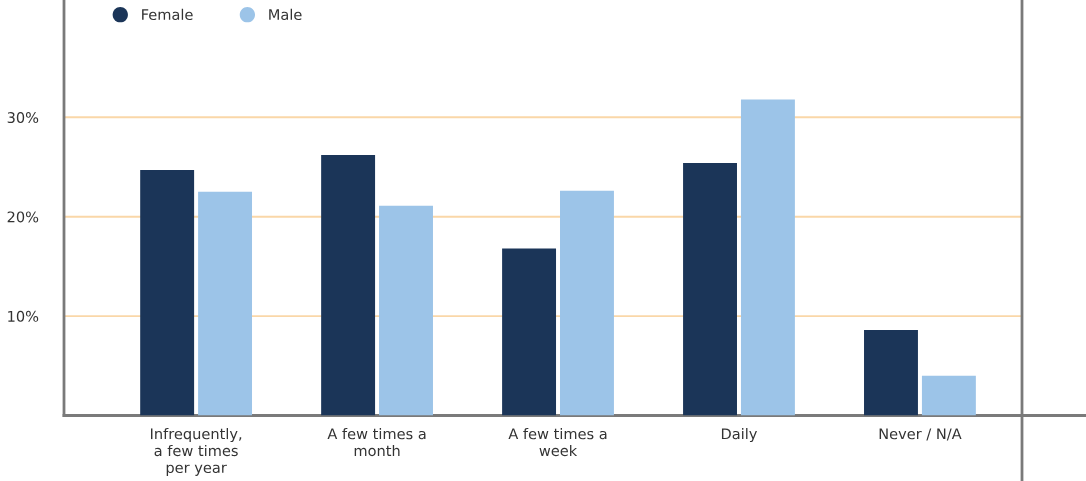  Describe the element at coordinates (285, 14) in the screenshot. I see `legend-label: Male` at that location.